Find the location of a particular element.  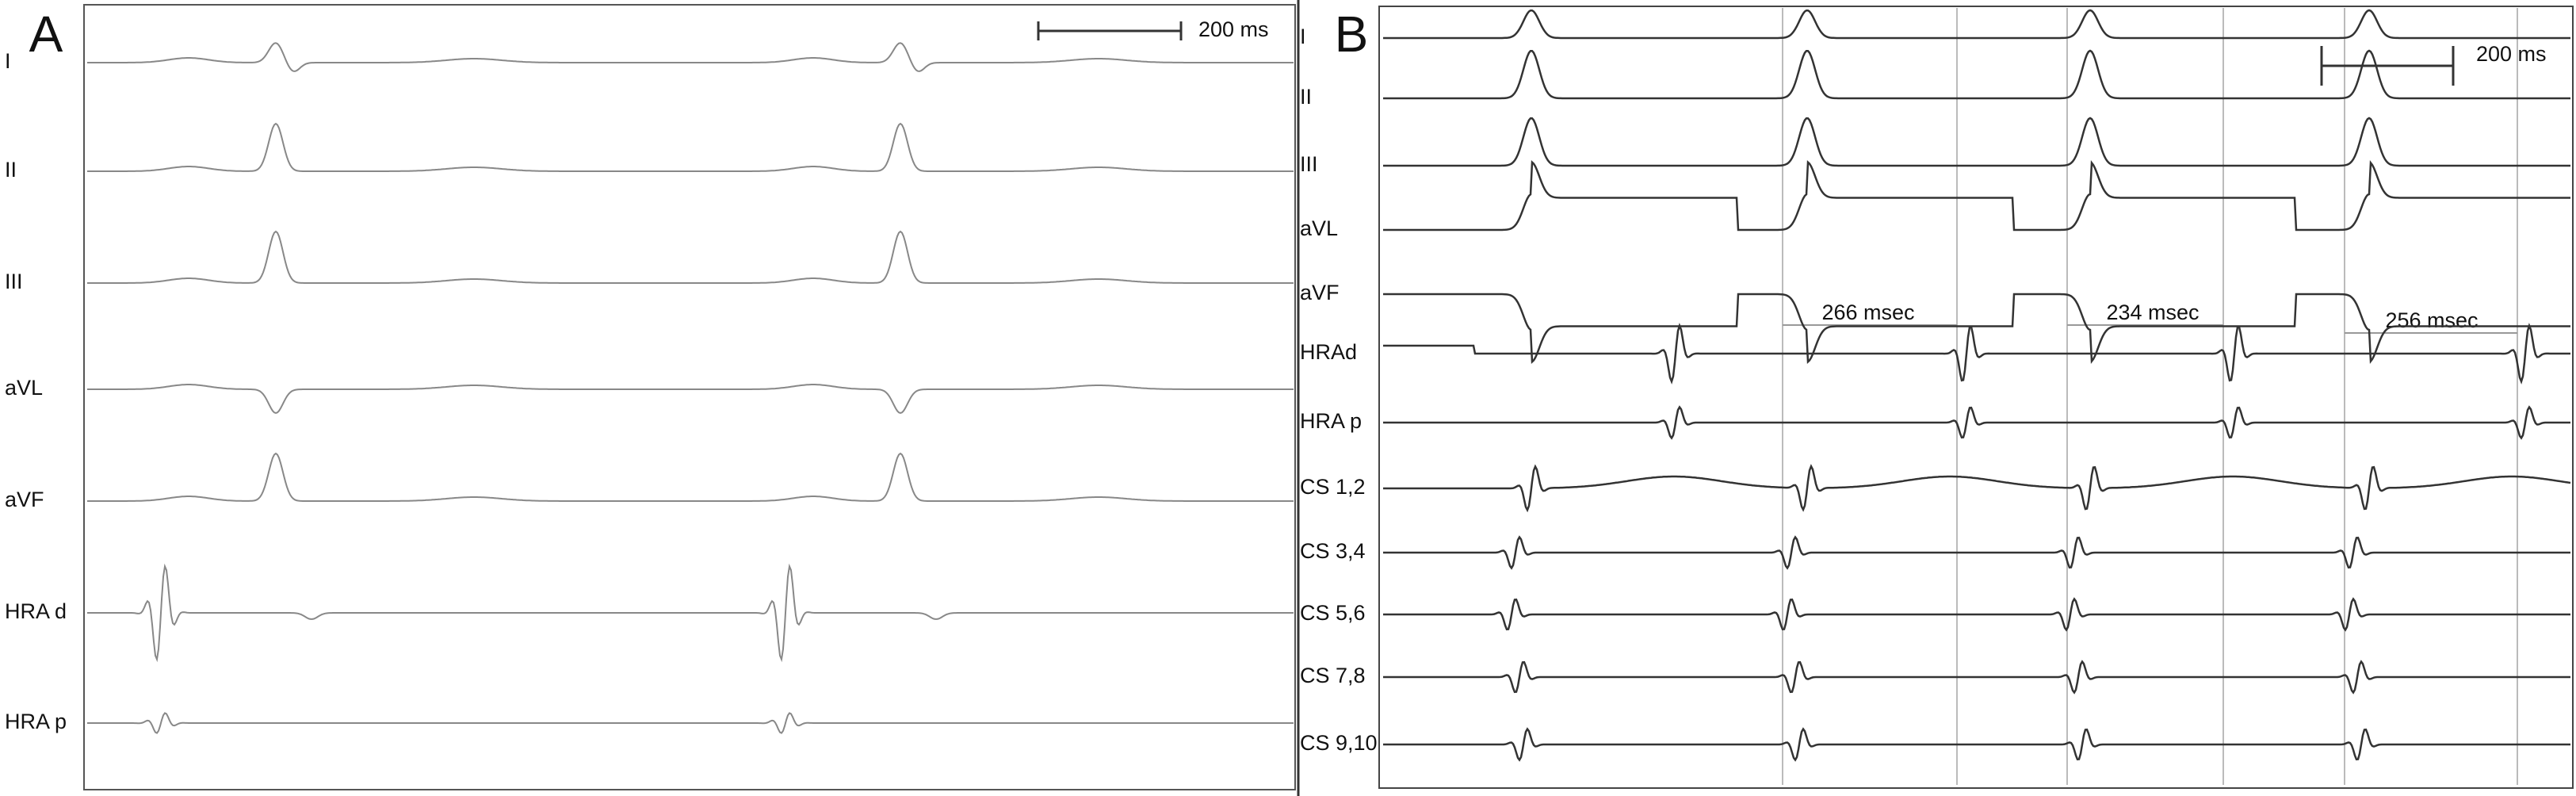

channel-label: HRA d is located at coordinates (36, 611).